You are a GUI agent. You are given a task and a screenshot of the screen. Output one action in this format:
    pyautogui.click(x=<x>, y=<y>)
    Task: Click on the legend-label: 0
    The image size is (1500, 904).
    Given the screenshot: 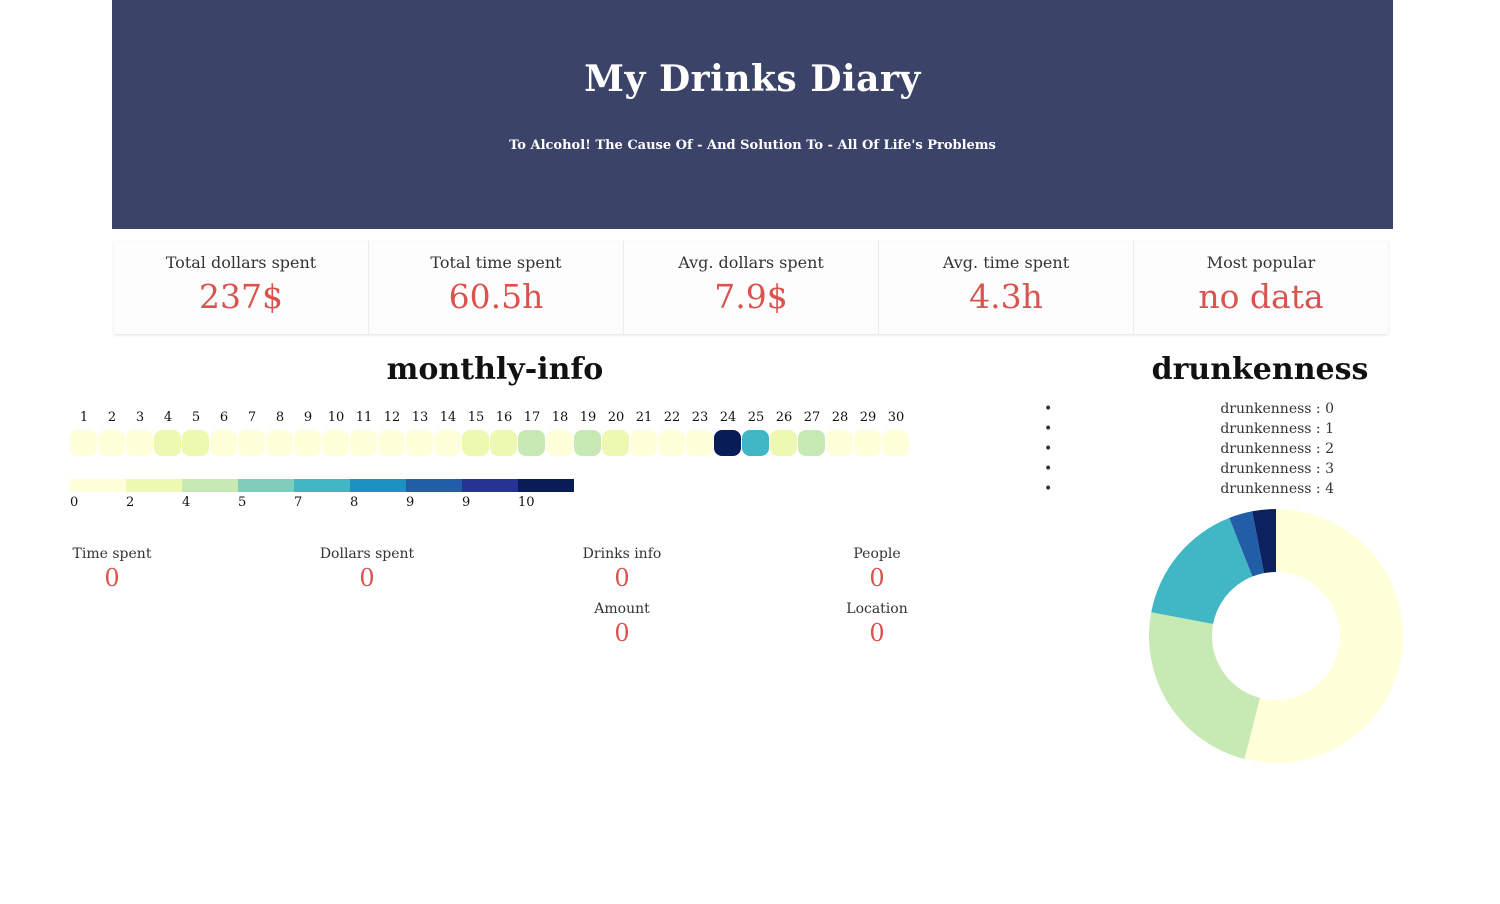 What is the action you would take?
    pyautogui.click(x=74, y=502)
    